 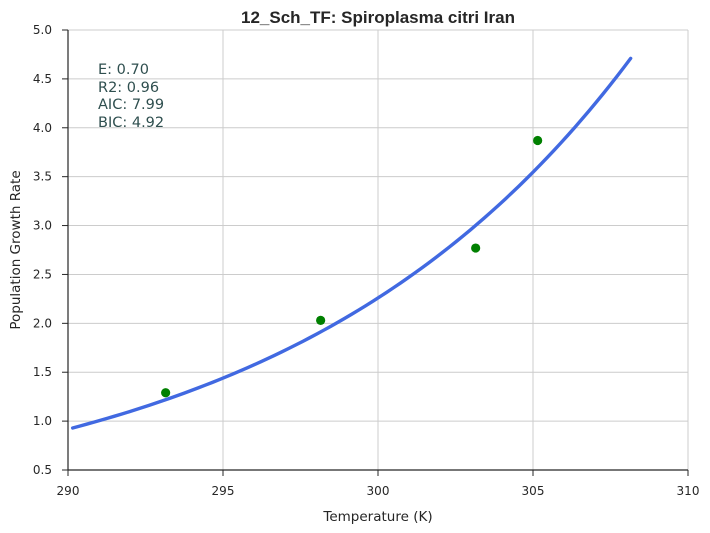 I want to click on chart-title: 12_Sch_TF: Spiroplasma citri Iran, so click(x=378, y=17).